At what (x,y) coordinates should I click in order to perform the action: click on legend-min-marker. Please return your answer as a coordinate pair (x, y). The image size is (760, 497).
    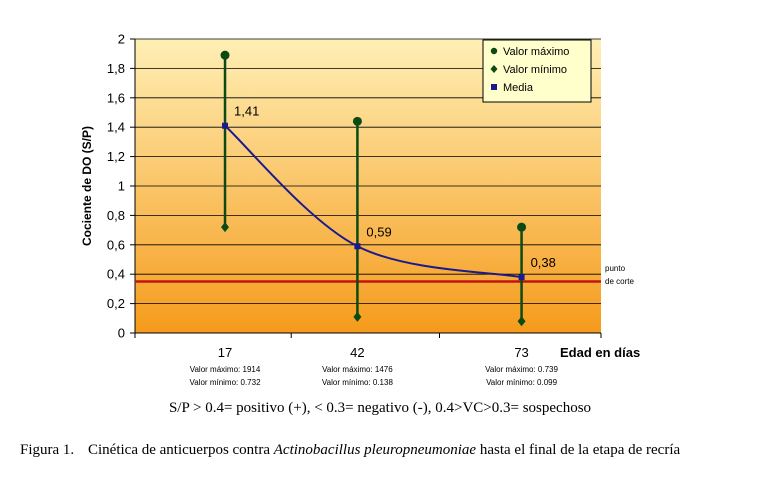
    Looking at the image, I should click on (494, 69).